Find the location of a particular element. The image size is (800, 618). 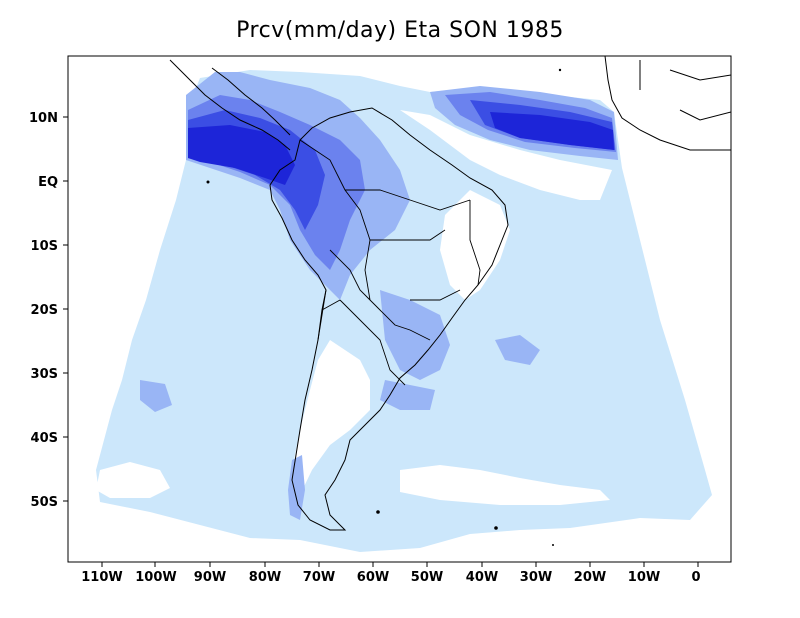

rain-shade-level5-atlantic is located at coordinates (552, 131).